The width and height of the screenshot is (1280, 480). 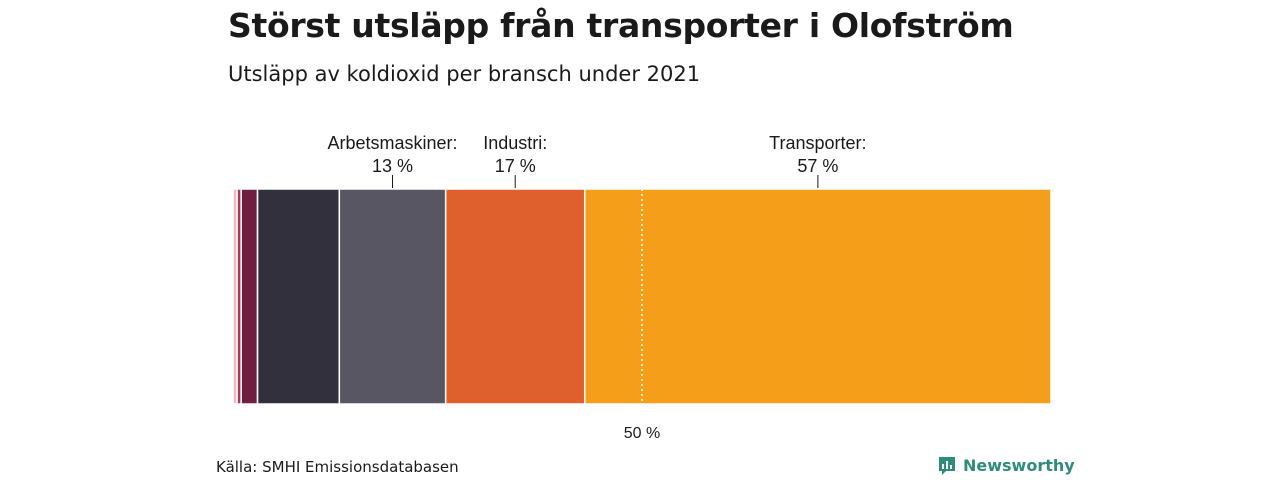 I want to click on brand-name: Newsworthy, so click(x=1019, y=465).